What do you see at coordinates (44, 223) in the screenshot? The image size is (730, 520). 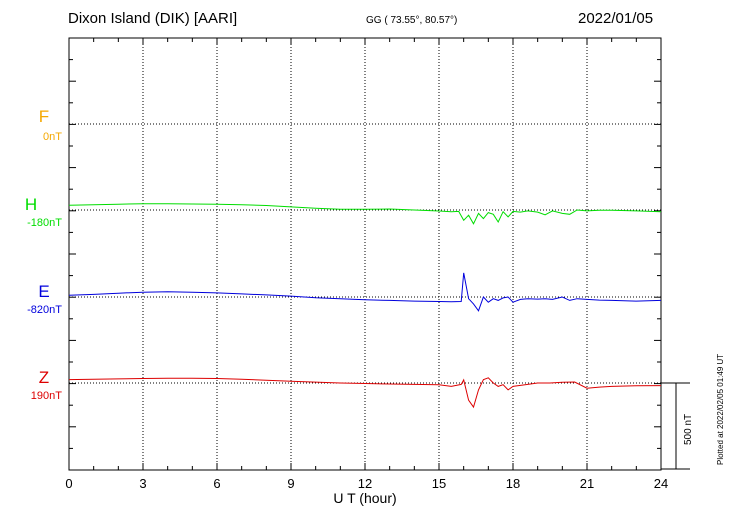 I see `channel-h-baseline: -180nT` at bounding box center [44, 223].